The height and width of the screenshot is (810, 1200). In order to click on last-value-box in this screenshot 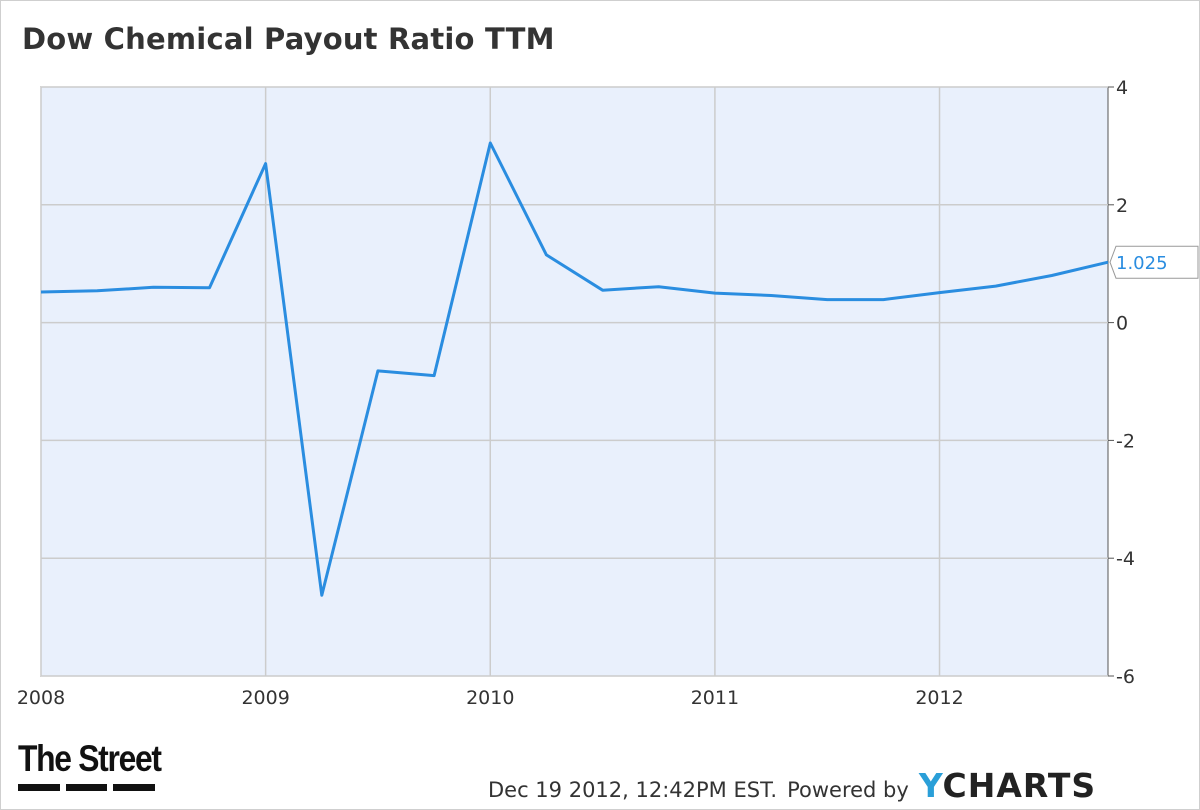, I will do `click(1154, 262)`.